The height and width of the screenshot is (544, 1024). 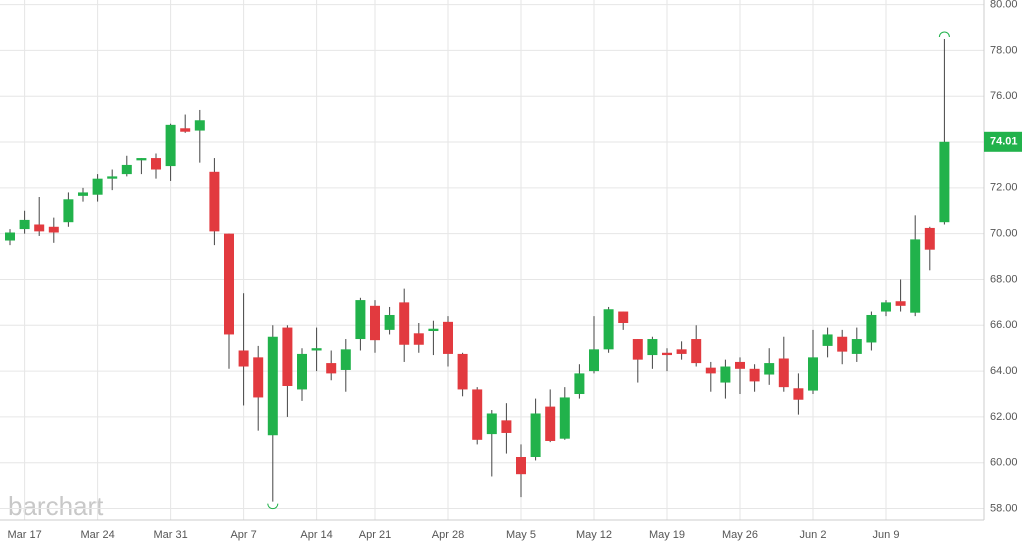 I want to click on y-tick-label: 64.00, so click(x=1004, y=371).